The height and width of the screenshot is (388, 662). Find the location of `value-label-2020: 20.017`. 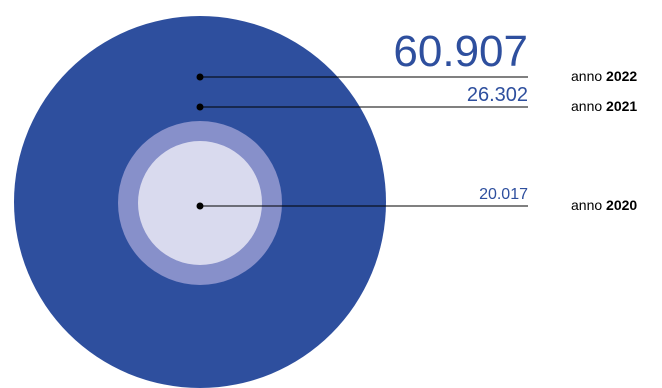

value-label-2020: 20.017 is located at coordinates (503, 194).